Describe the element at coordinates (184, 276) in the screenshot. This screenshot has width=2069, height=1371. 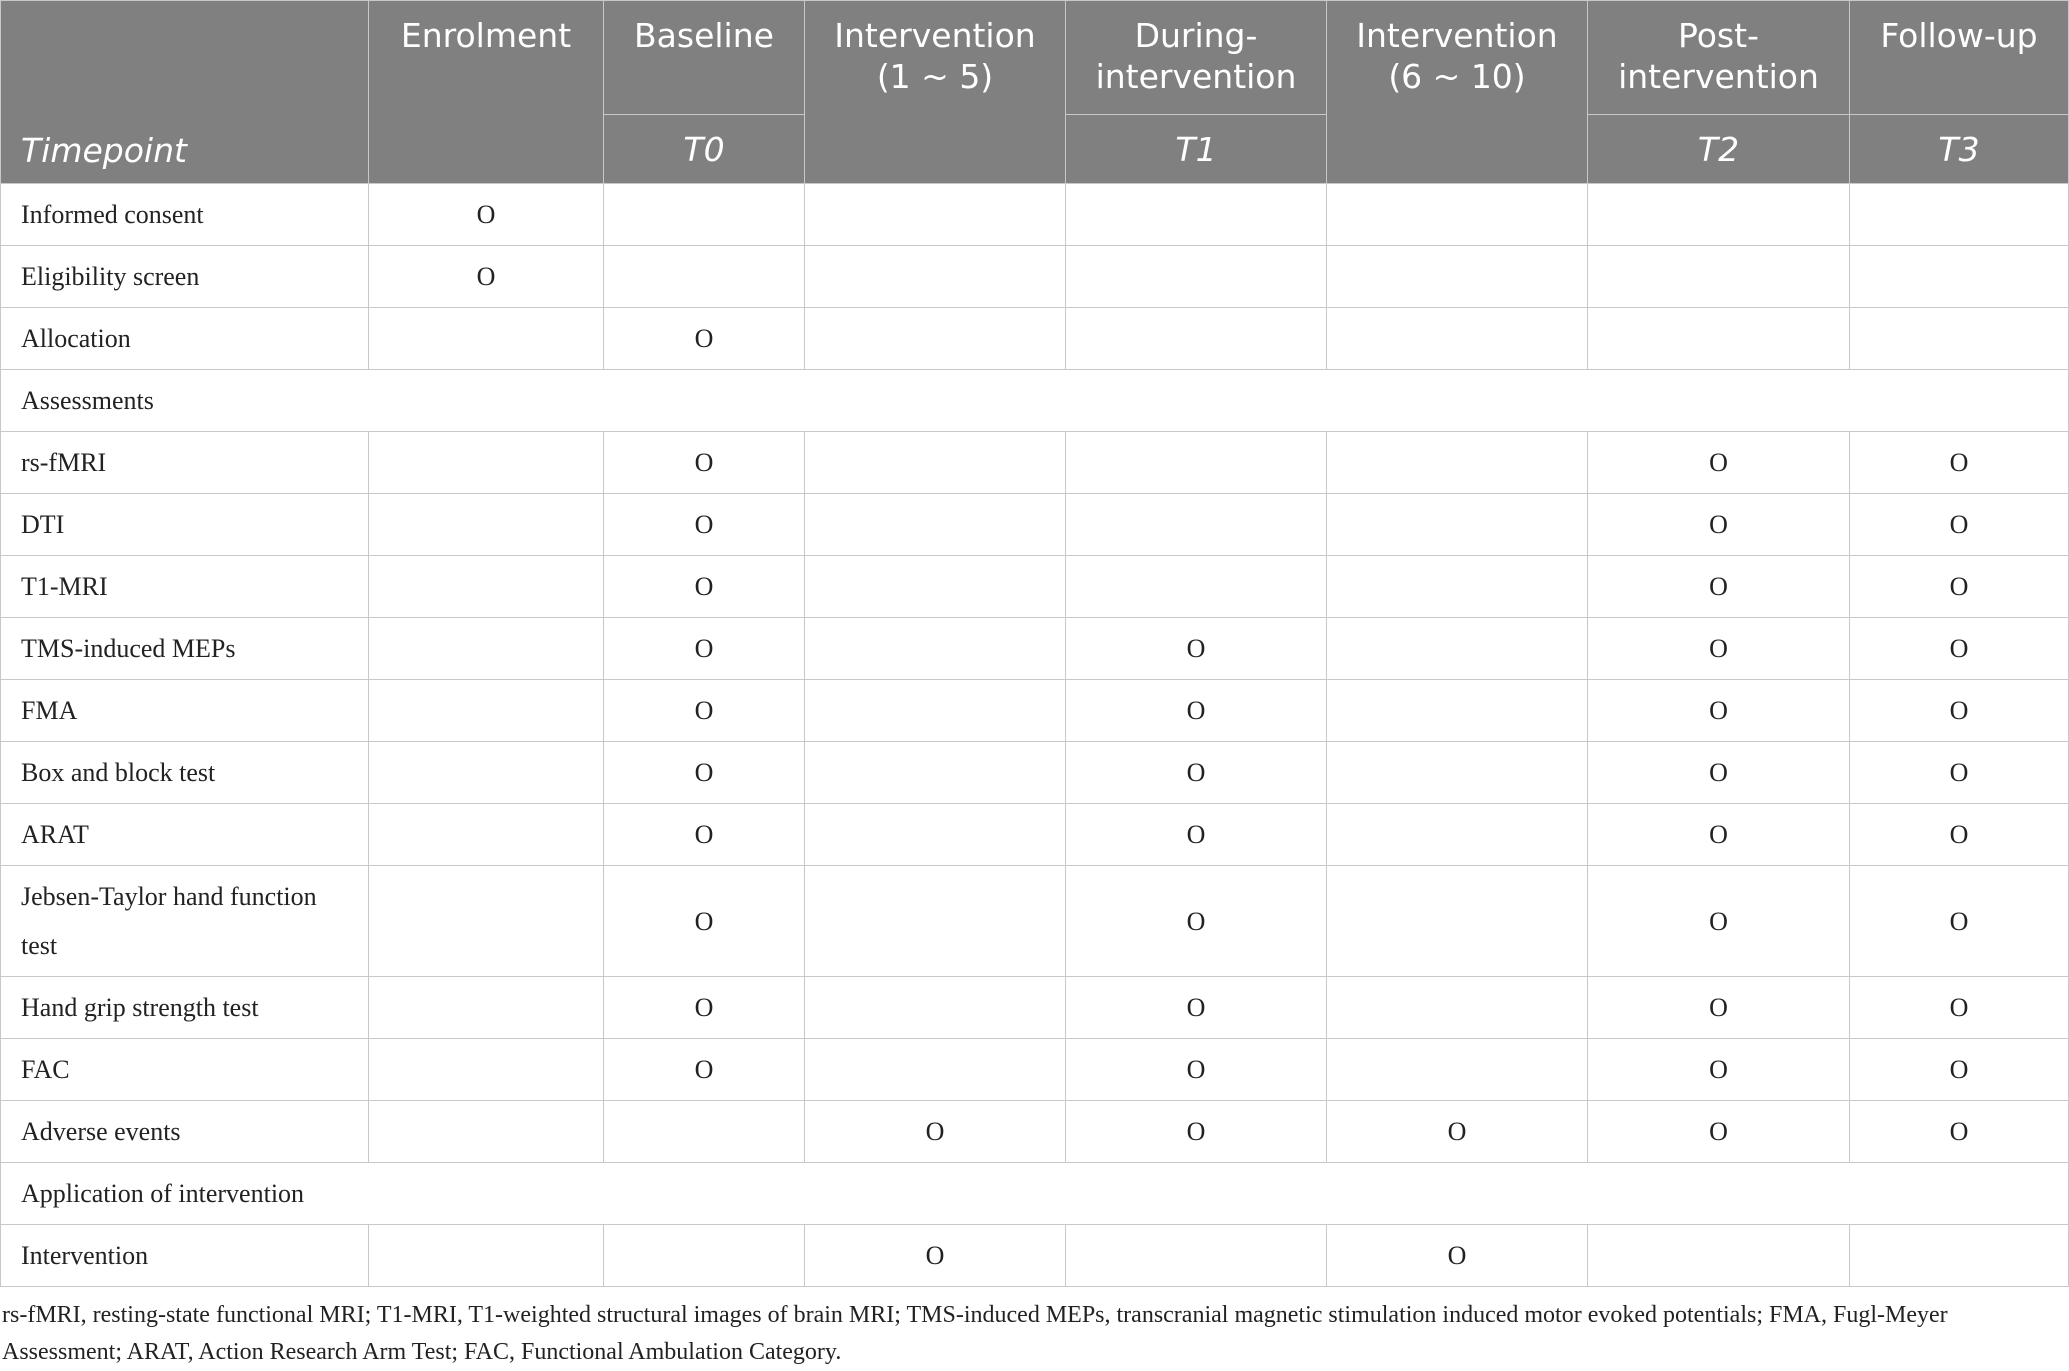
I see `row-label: Eligibility screen` at that location.